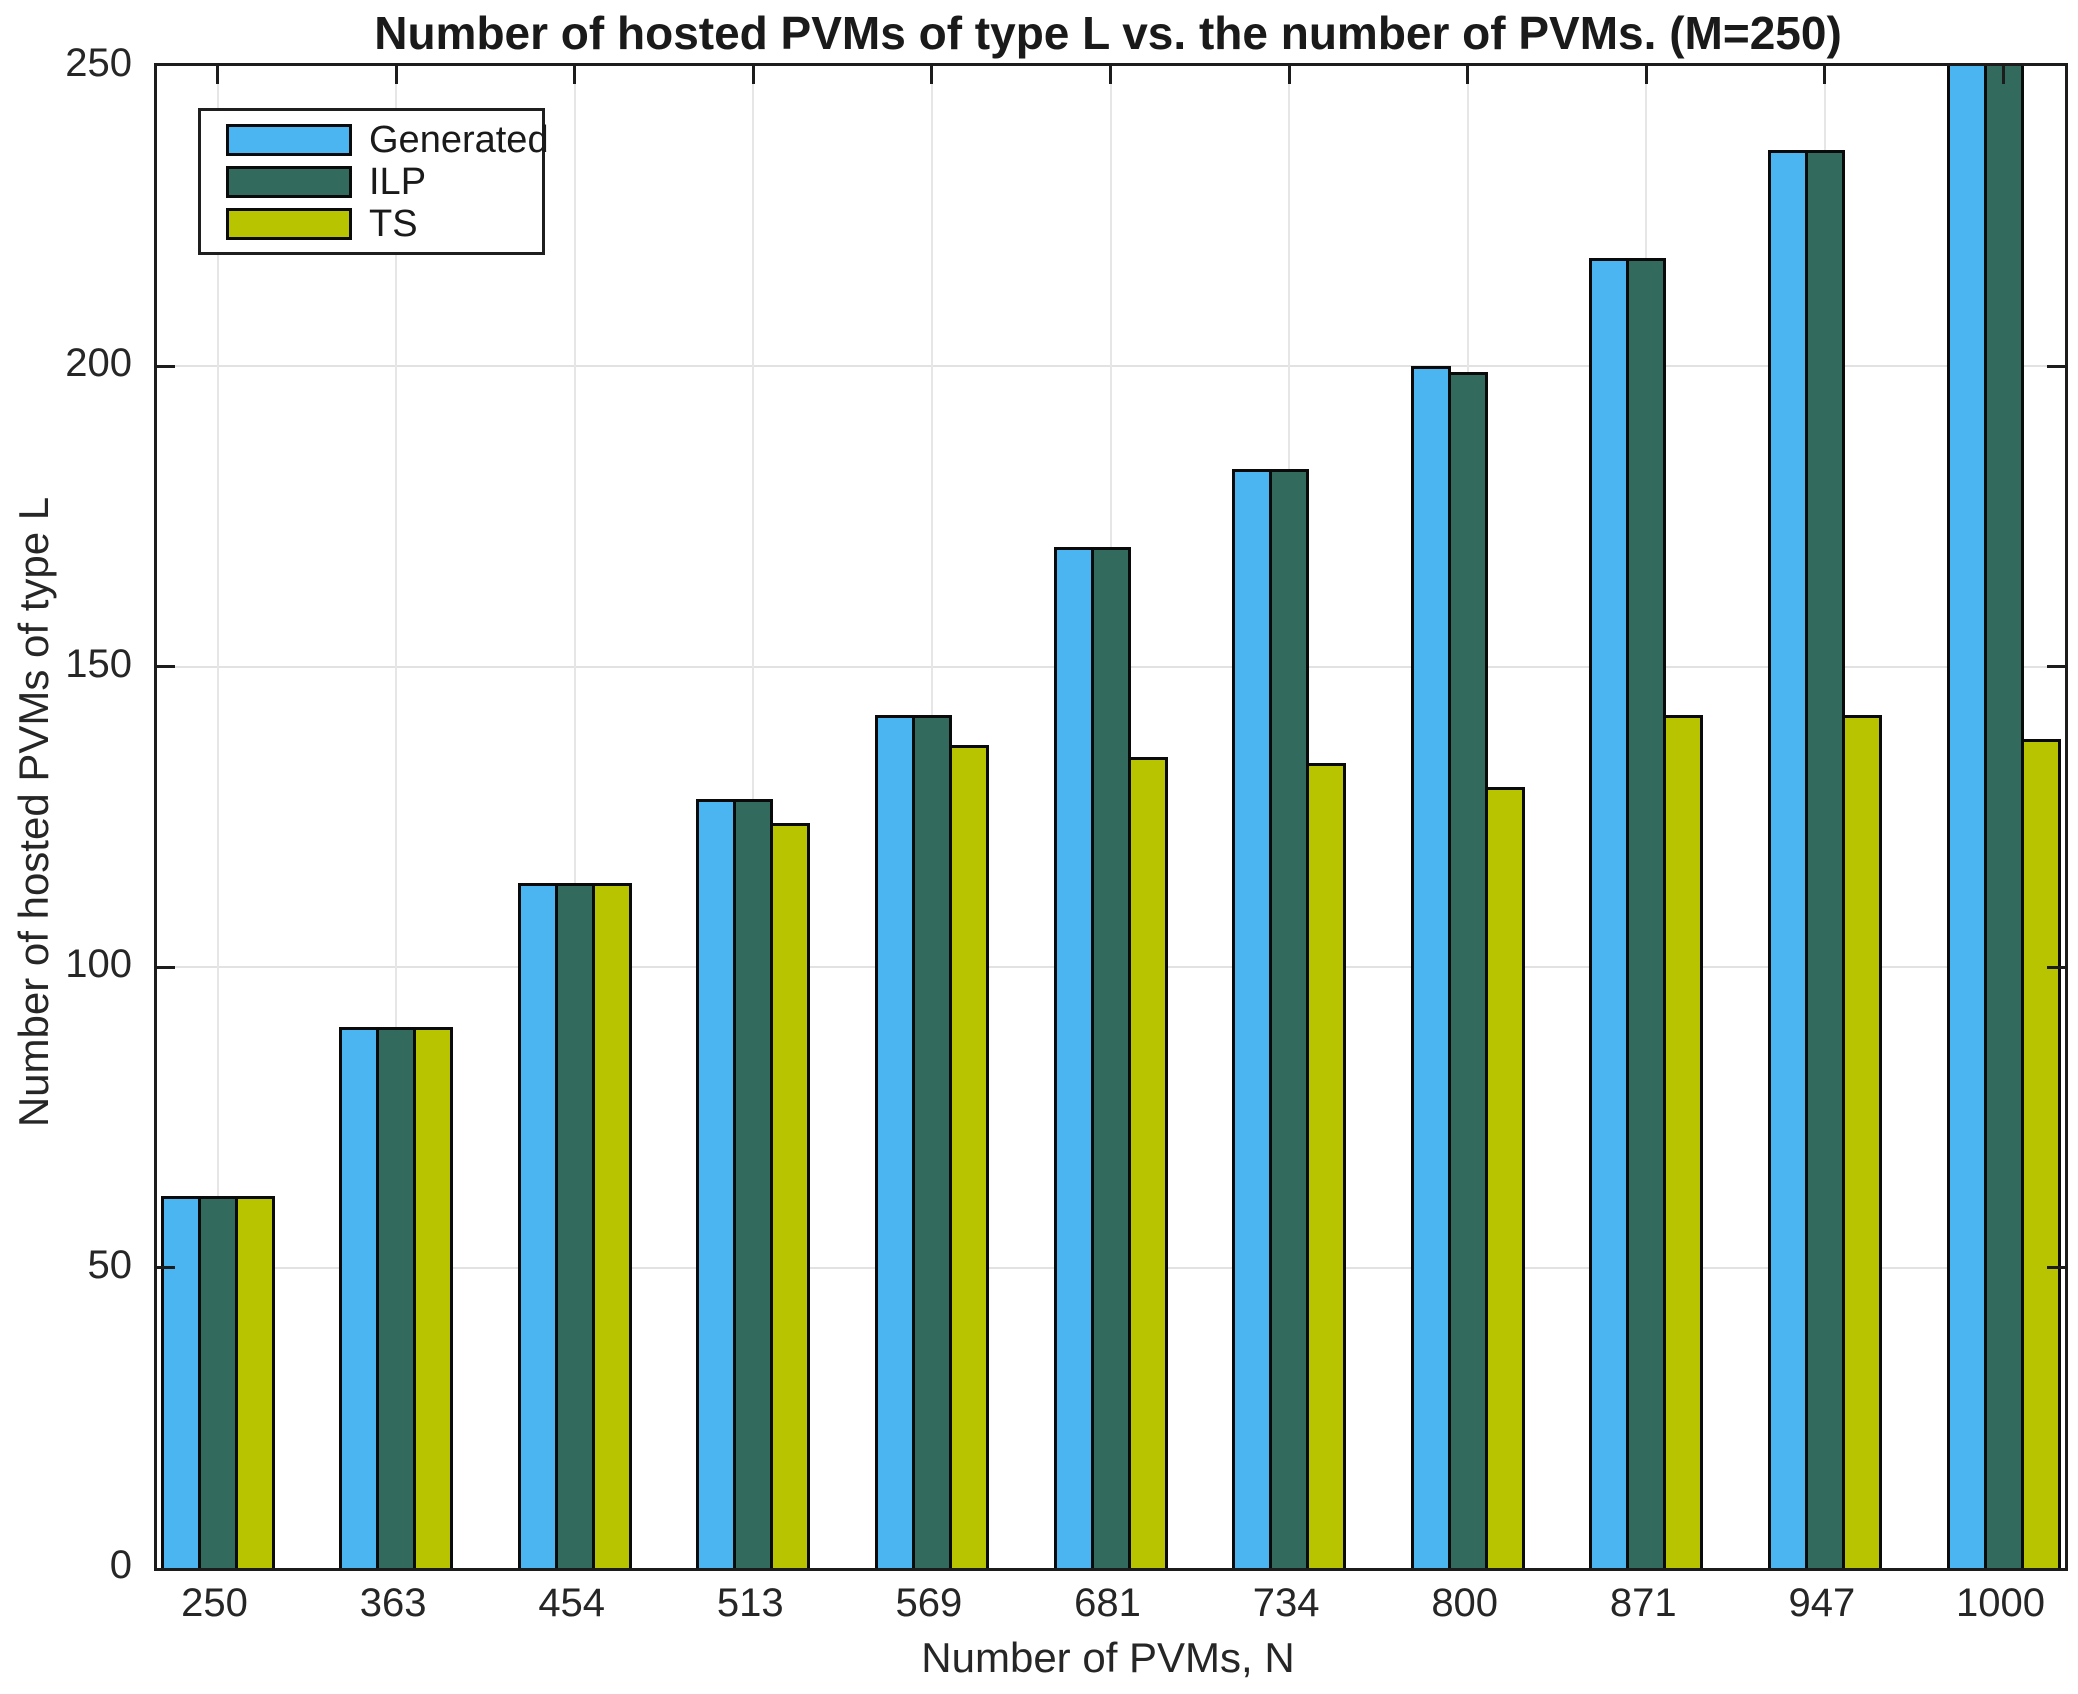 The width and height of the screenshot is (2078, 1694). Describe the element at coordinates (1108, 1657) in the screenshot. I see `x-axis-label: Number of PVMs, N` at that location.